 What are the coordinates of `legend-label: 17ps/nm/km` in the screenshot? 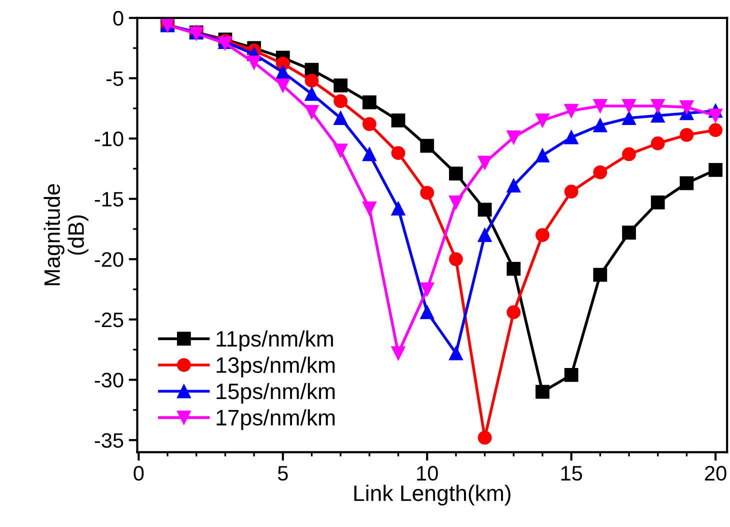 It's located at (275, 419).